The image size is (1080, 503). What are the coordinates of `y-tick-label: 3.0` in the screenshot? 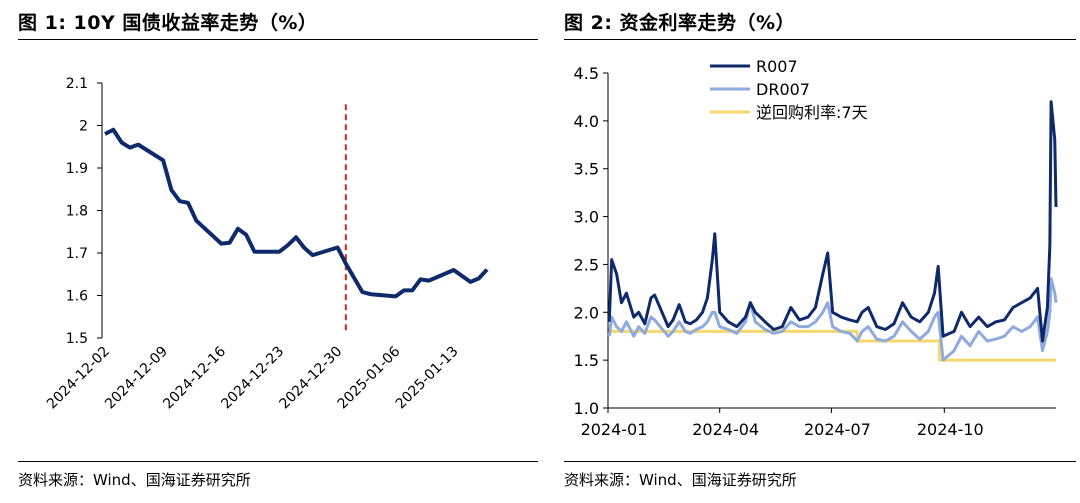 It's located at (586, 217).